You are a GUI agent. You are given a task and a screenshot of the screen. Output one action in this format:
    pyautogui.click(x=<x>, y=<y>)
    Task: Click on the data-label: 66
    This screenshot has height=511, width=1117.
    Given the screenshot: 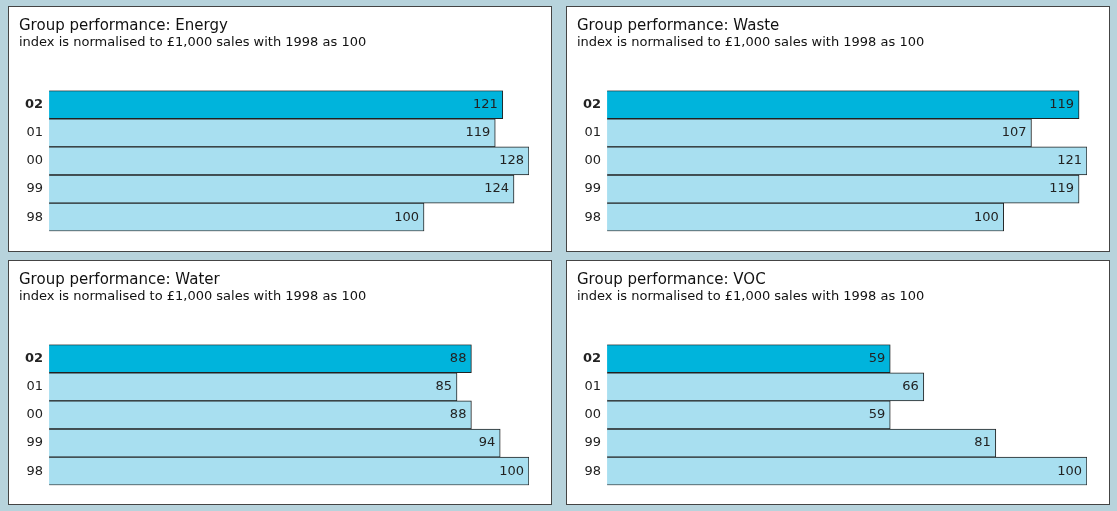 What is the action you would take?
    pyautogui.click(x=910, y=385)
    